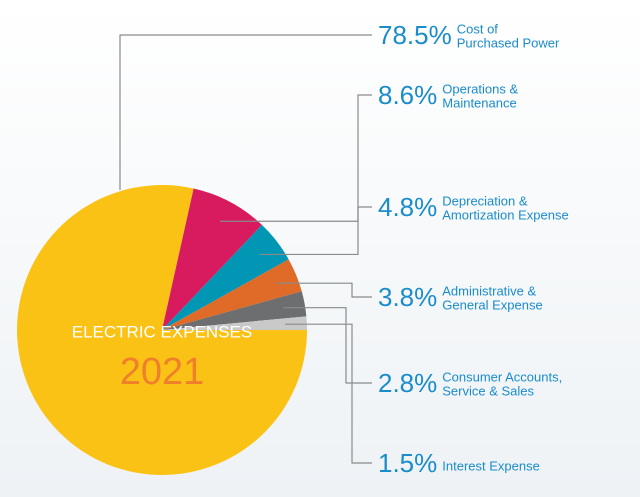 Image resolution: width=640 pixels, height=497 pixels. I want to click on chart-subtitle: 2021, so click(162, 372).